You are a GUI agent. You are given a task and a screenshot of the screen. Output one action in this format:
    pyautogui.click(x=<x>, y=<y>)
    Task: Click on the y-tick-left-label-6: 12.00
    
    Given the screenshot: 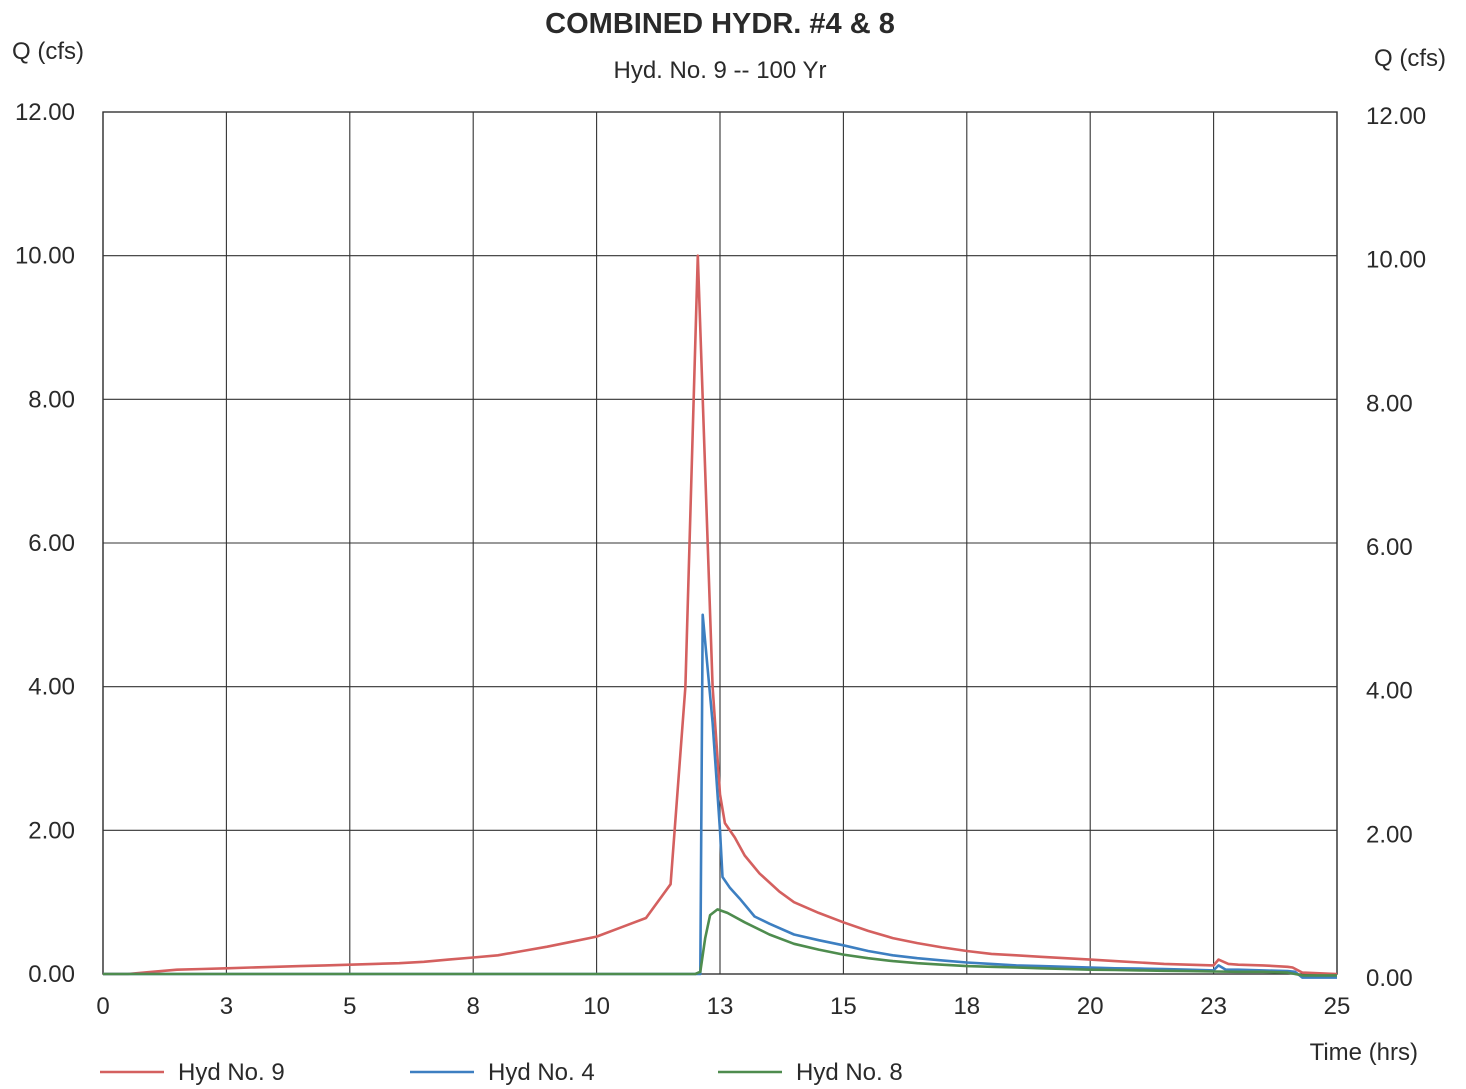 What is the action you would take?
    pyautogui.click(x=45, y=112)
    